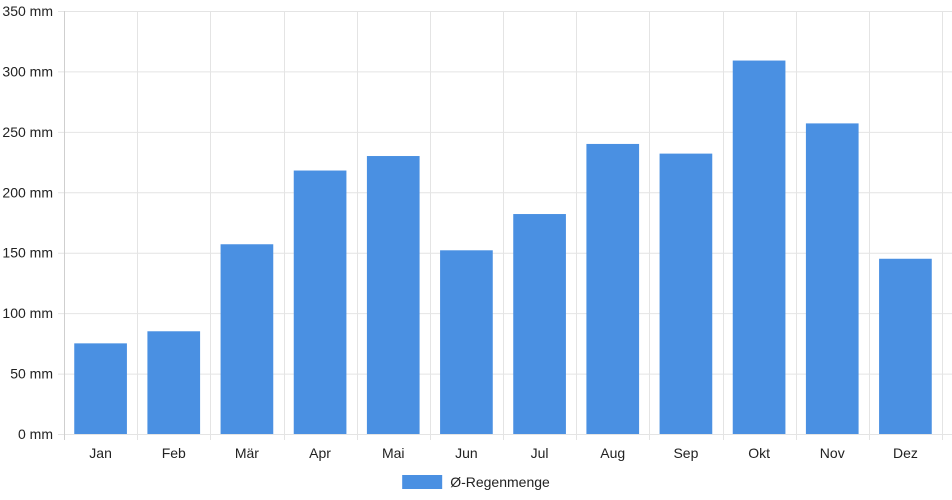  What do you see at coordinates (27, 313) in the screenshot?
I see `y-tick-label: 100 mm` at bounding box center [27, 313].